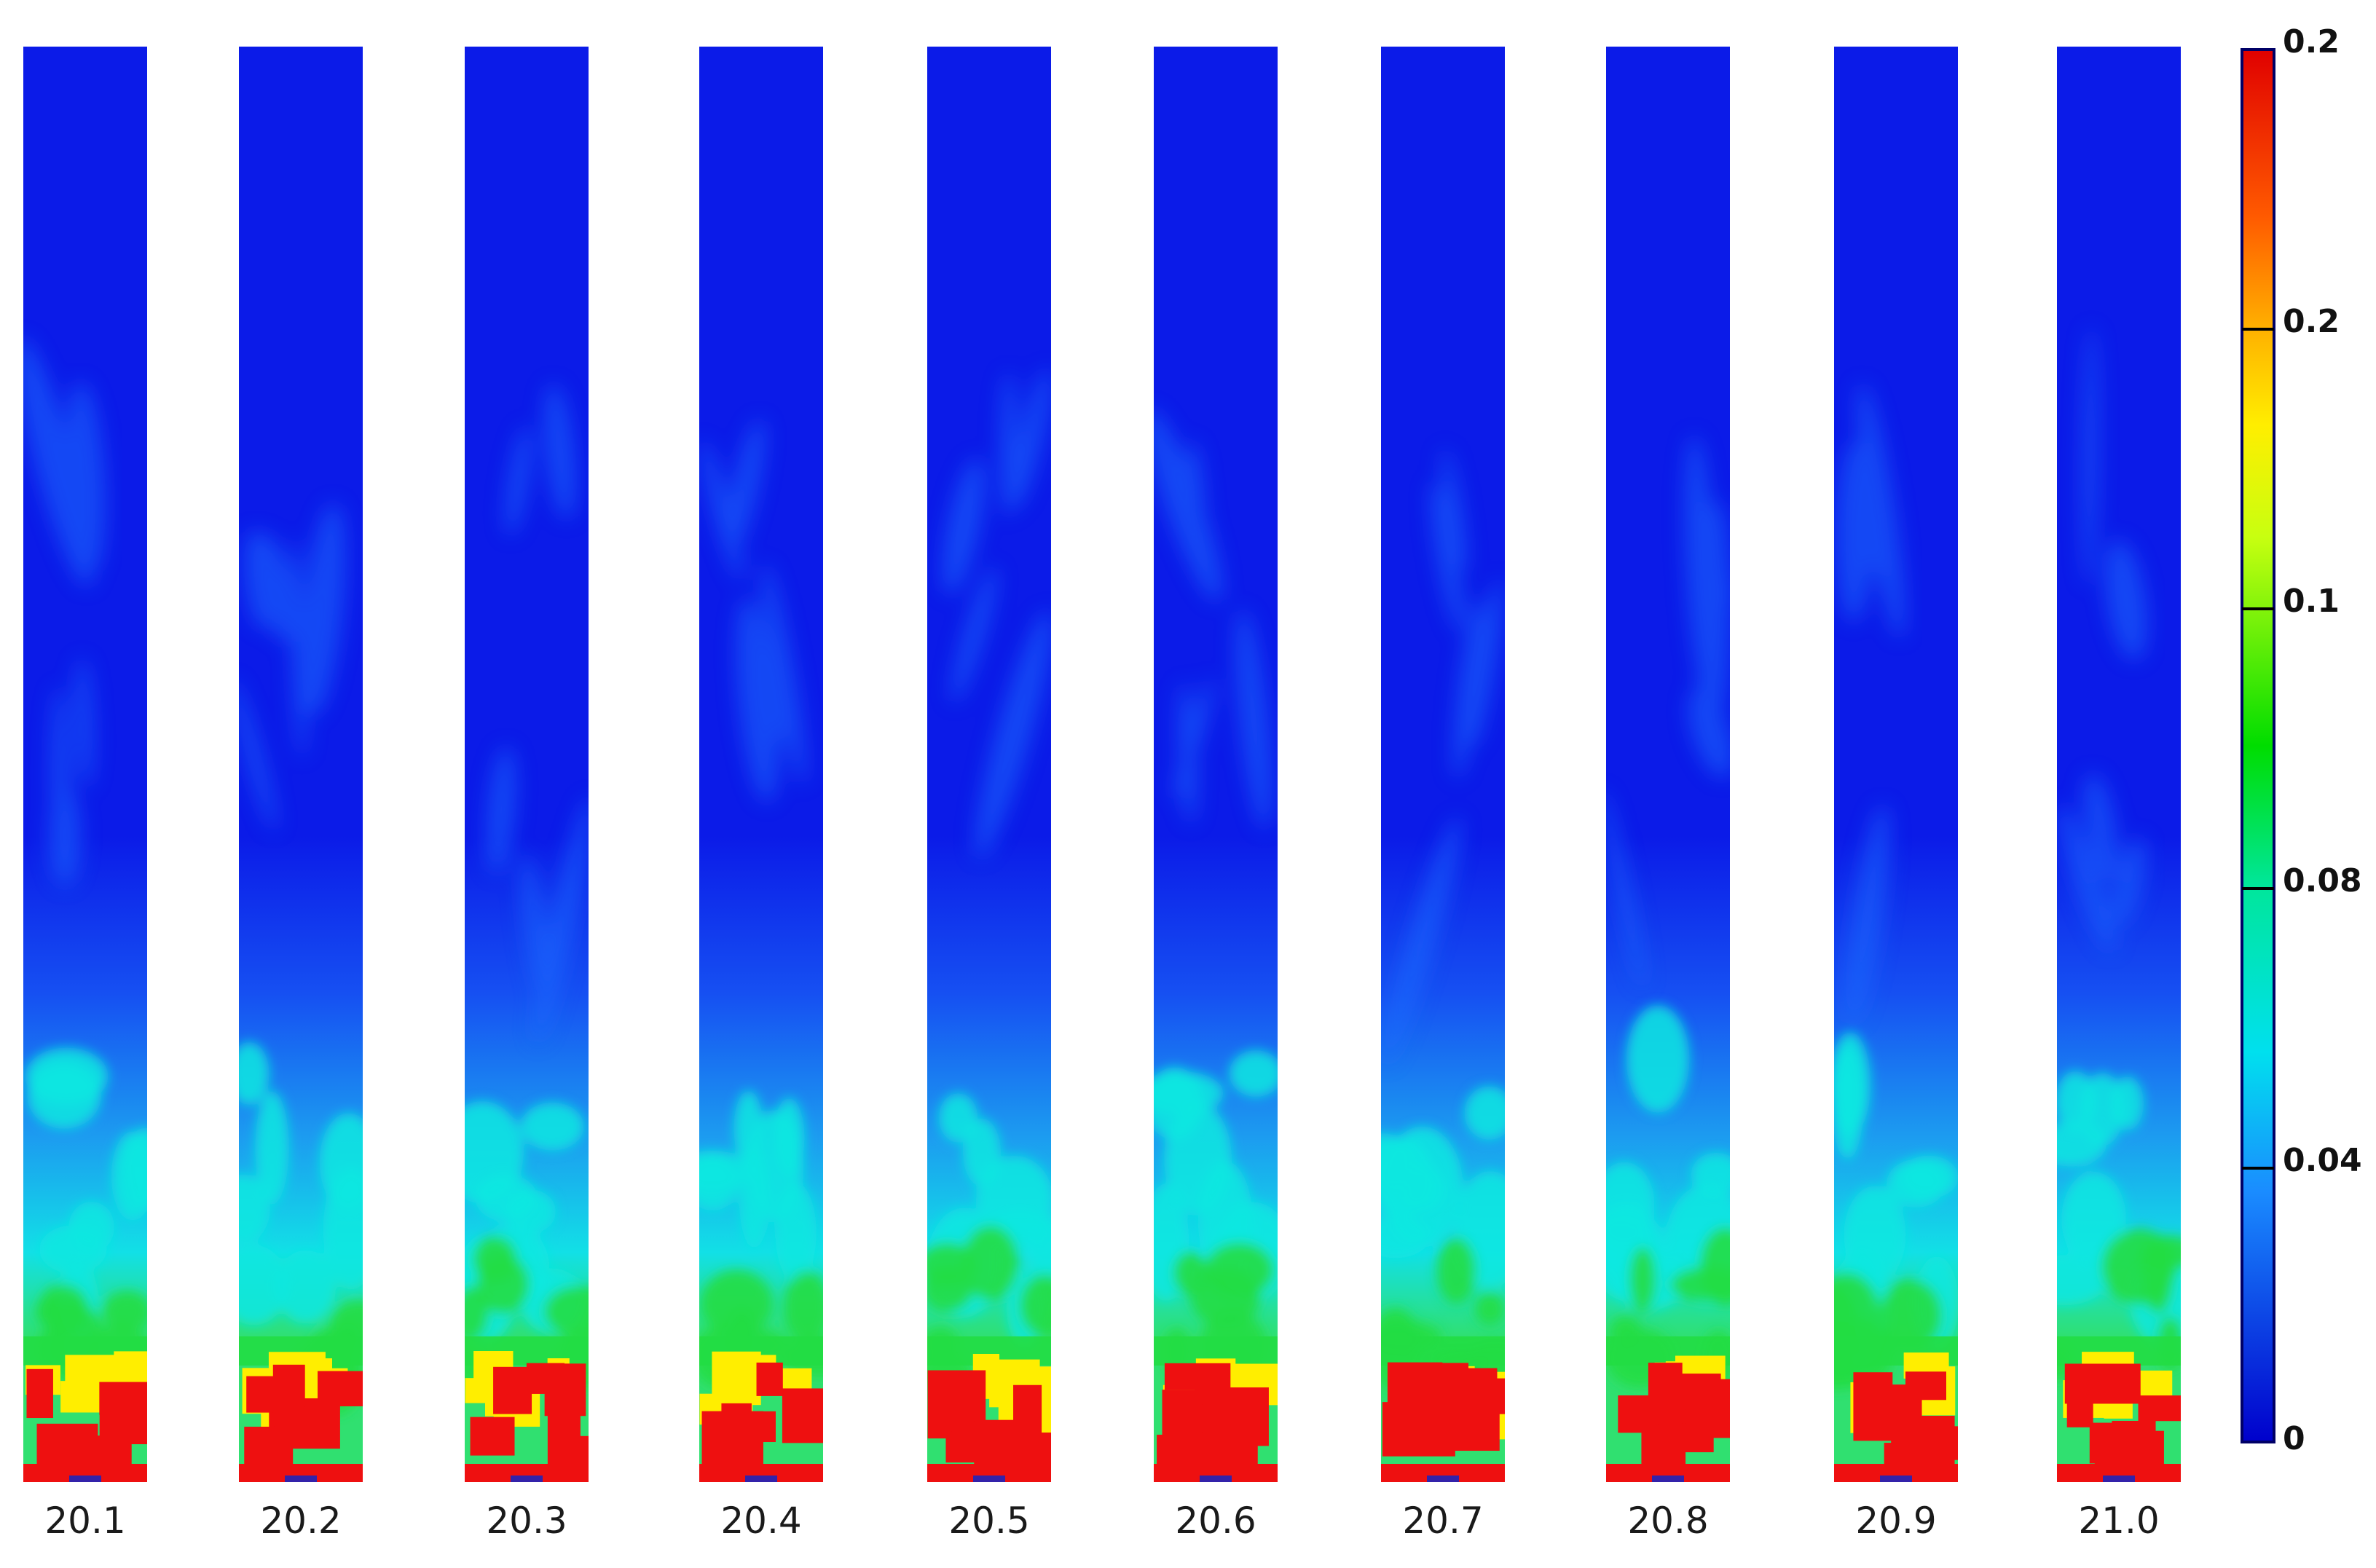 Image resolution: width=2376 pixels, height=1568 pixels. What do you see at coordinates (1442, 1521) in the screenshot?
I see `time-label: 20.7` at bounding box center [1442, 1521].